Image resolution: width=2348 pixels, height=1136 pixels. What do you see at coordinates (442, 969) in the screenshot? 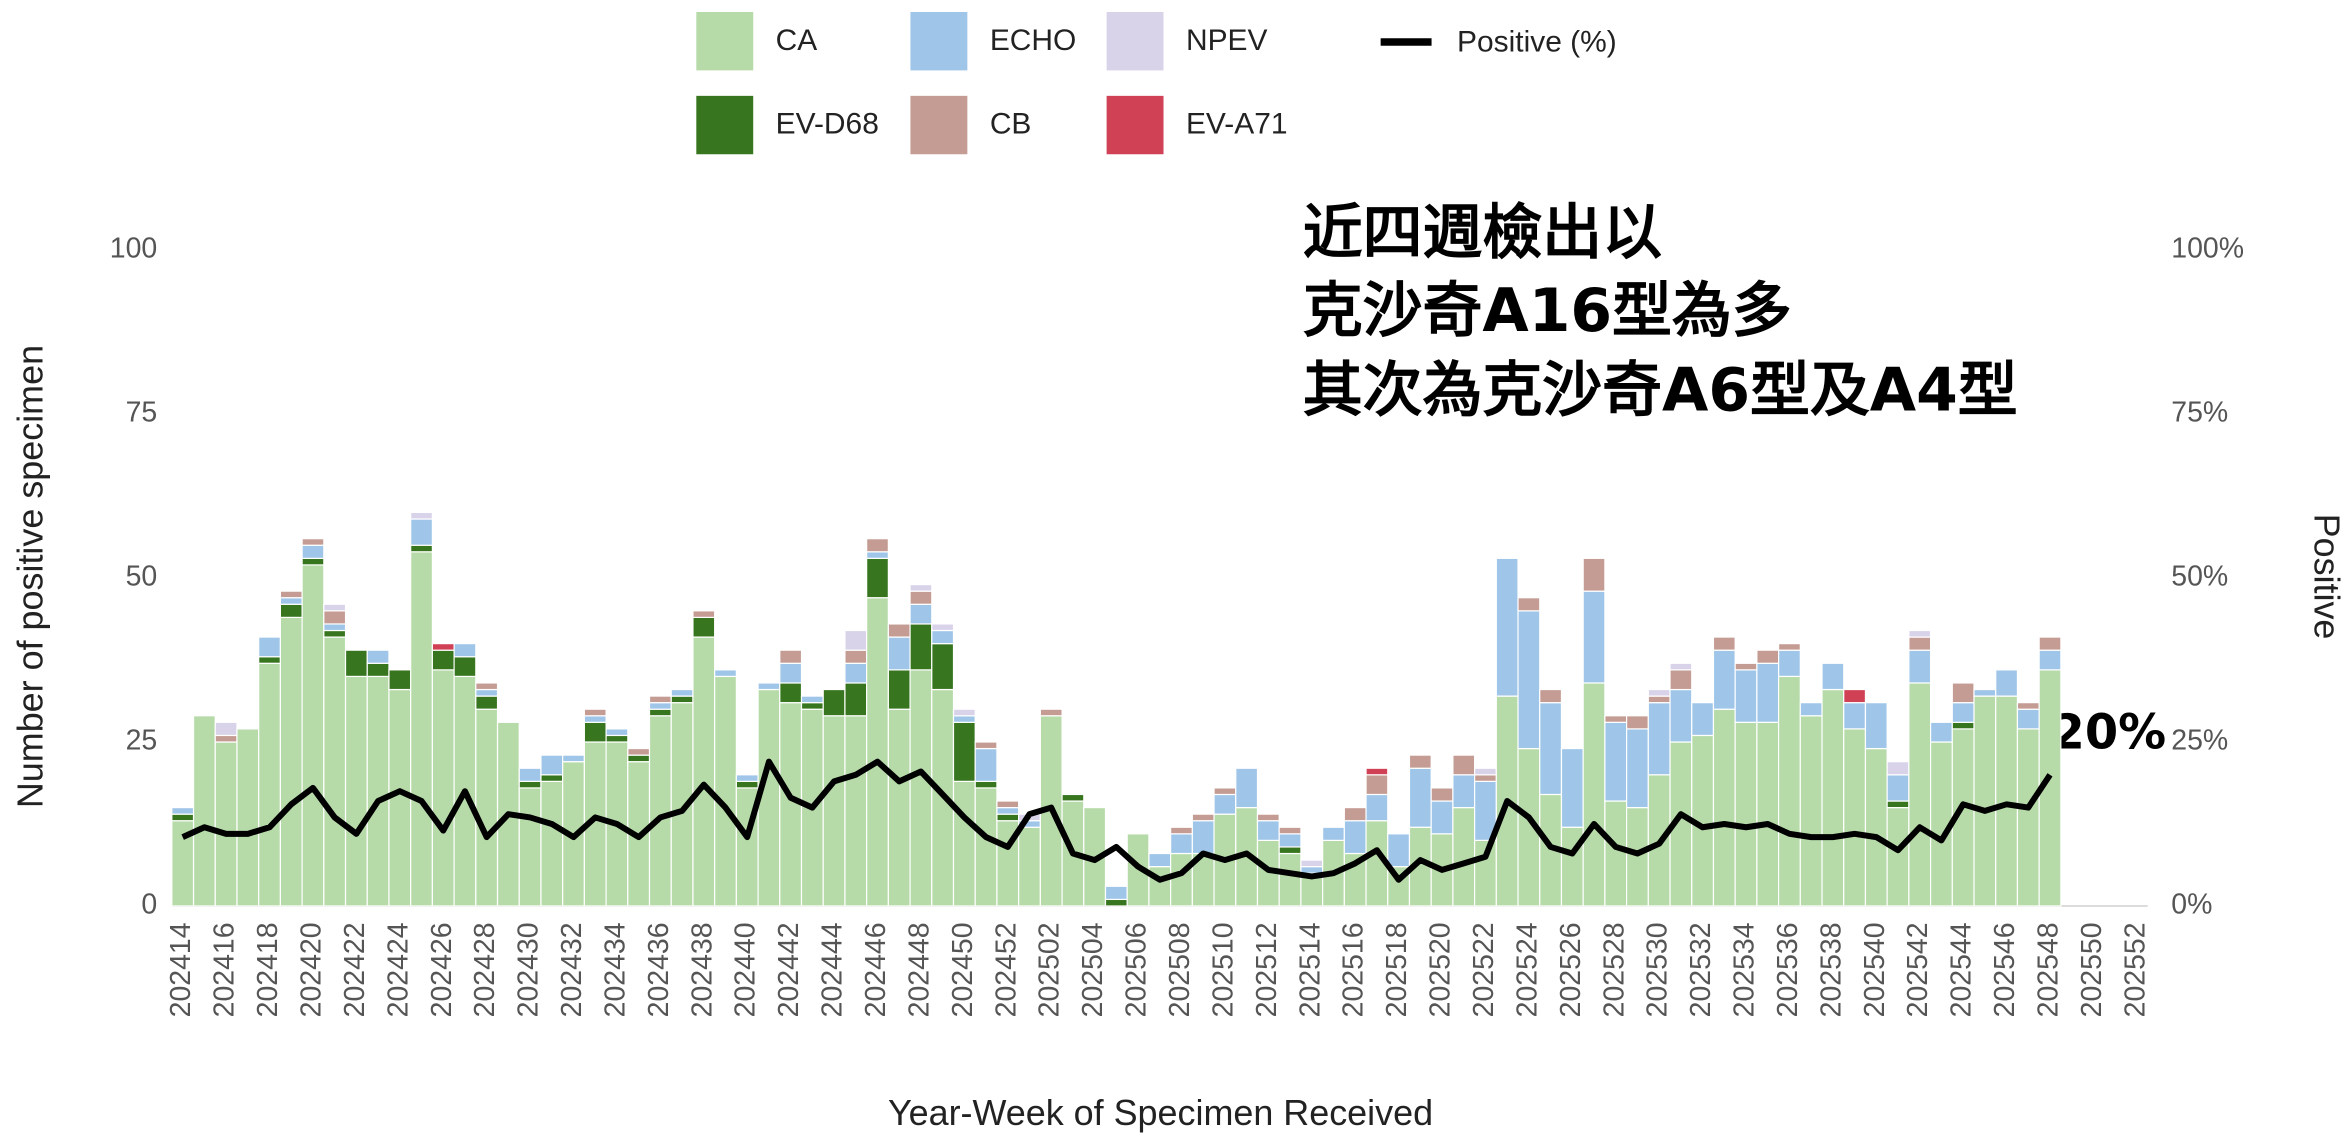
I see `x-tick-label: 202426` at bounding box center [442, 969].